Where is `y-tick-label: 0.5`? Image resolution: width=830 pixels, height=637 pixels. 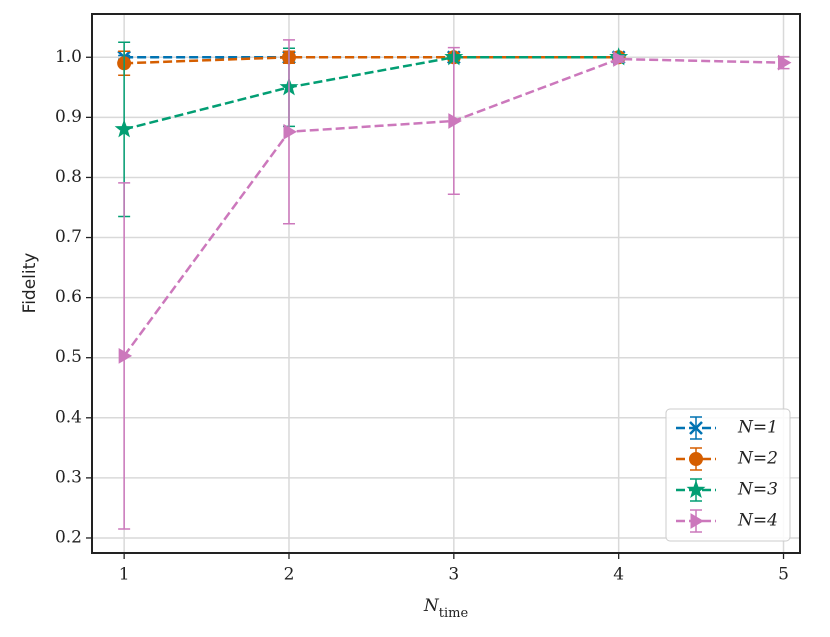
y-tick-label: 0.5 is located at coordinates (68, 357).